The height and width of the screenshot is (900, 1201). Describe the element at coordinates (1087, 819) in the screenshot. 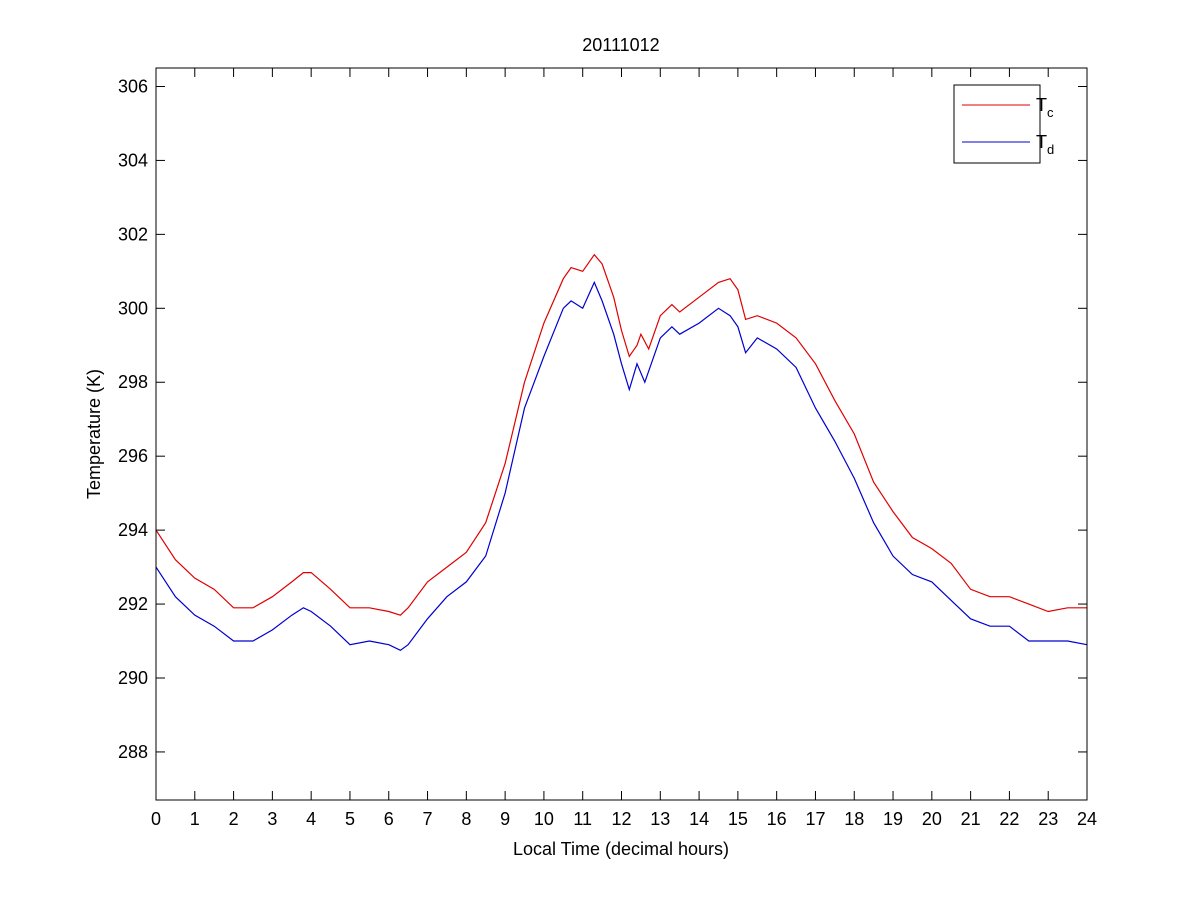

I see `x-tick-label: 24` at that location.